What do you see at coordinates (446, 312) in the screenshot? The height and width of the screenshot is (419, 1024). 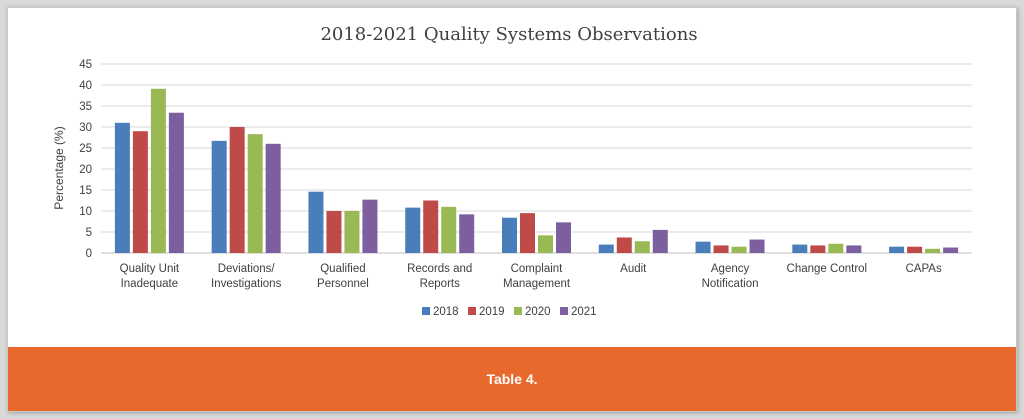 I see `legend-label-2018: 2018` at bounding box center [446, 312].